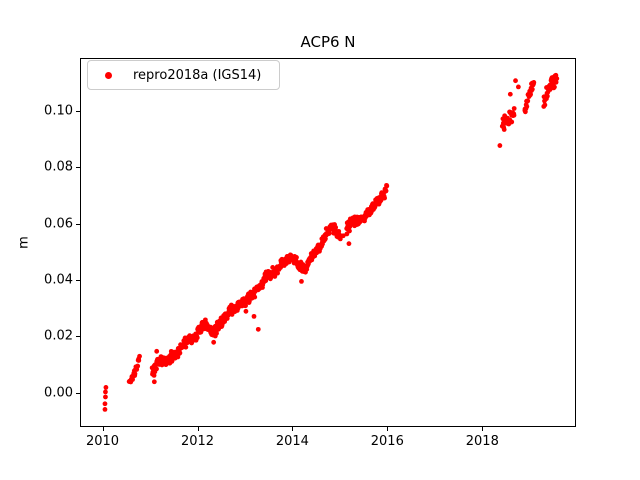  I want to click on legend-marker-icon, so click(108, 75).